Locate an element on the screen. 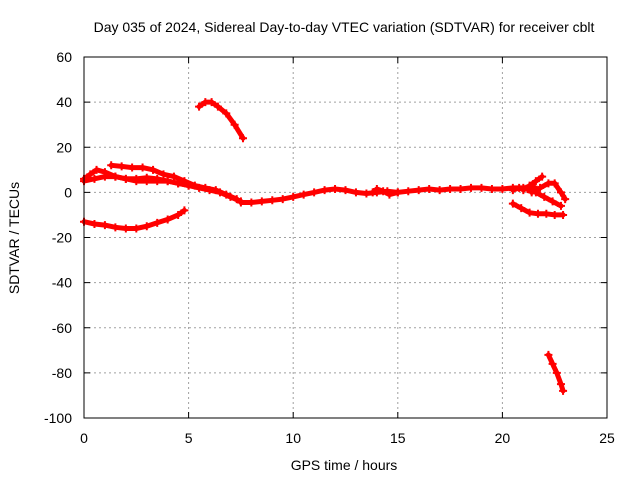  x-tick-label: 5 is located at coordinates (189, 438).